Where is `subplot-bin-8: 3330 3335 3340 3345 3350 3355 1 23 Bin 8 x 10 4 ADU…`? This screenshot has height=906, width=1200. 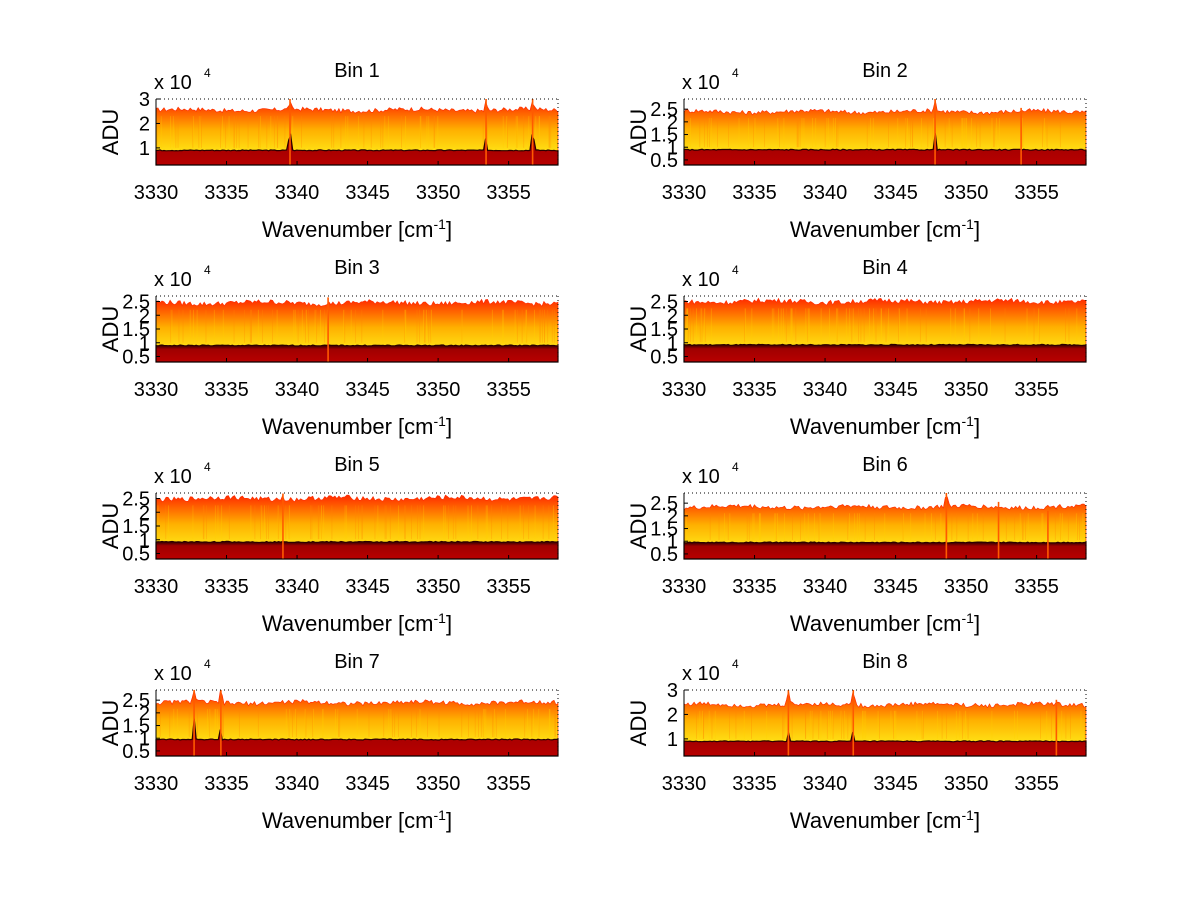 subplot-bin-8: 3330 3335 3340 3345 3350 3355 1 23 Bin 8 x 10 4 ADU… is located at coordinates (856, 742).